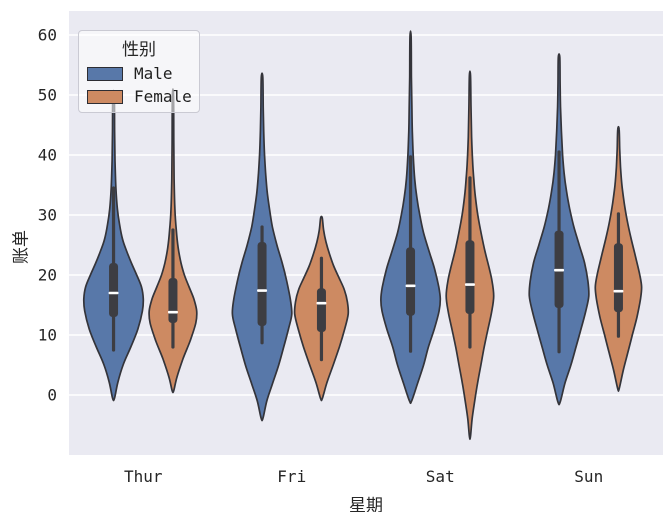 This screenshot has height=512, width=672. What do you see at coordinates (163, 96) in the screenshot?
I see `legend-label-female: Female` at bounding box center [163, 96].